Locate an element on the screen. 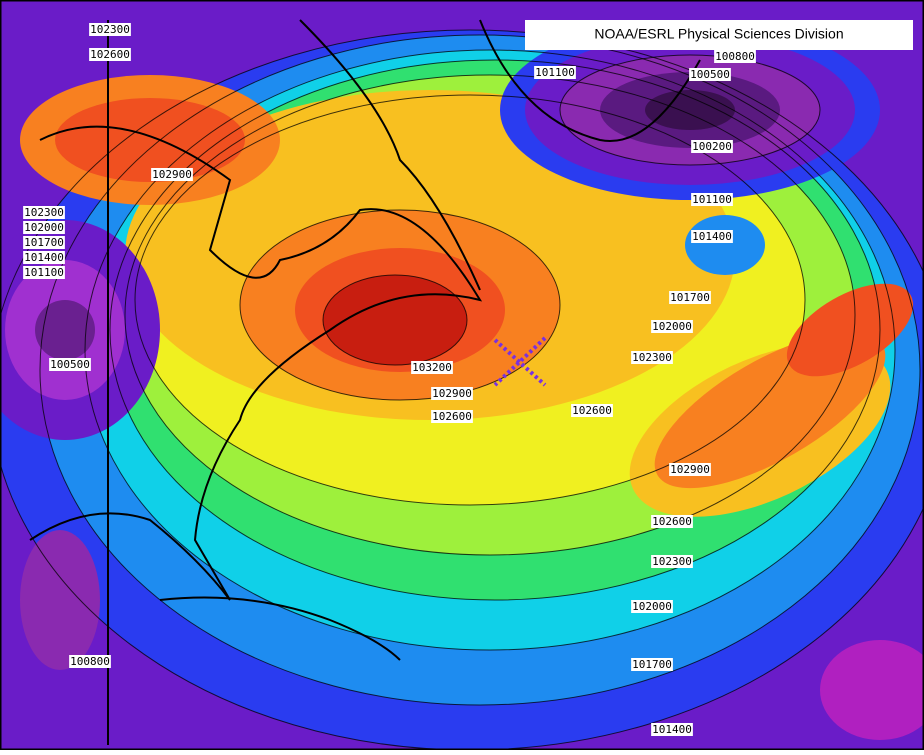  contour-label: 100200 is located at coordinates (712, 146).